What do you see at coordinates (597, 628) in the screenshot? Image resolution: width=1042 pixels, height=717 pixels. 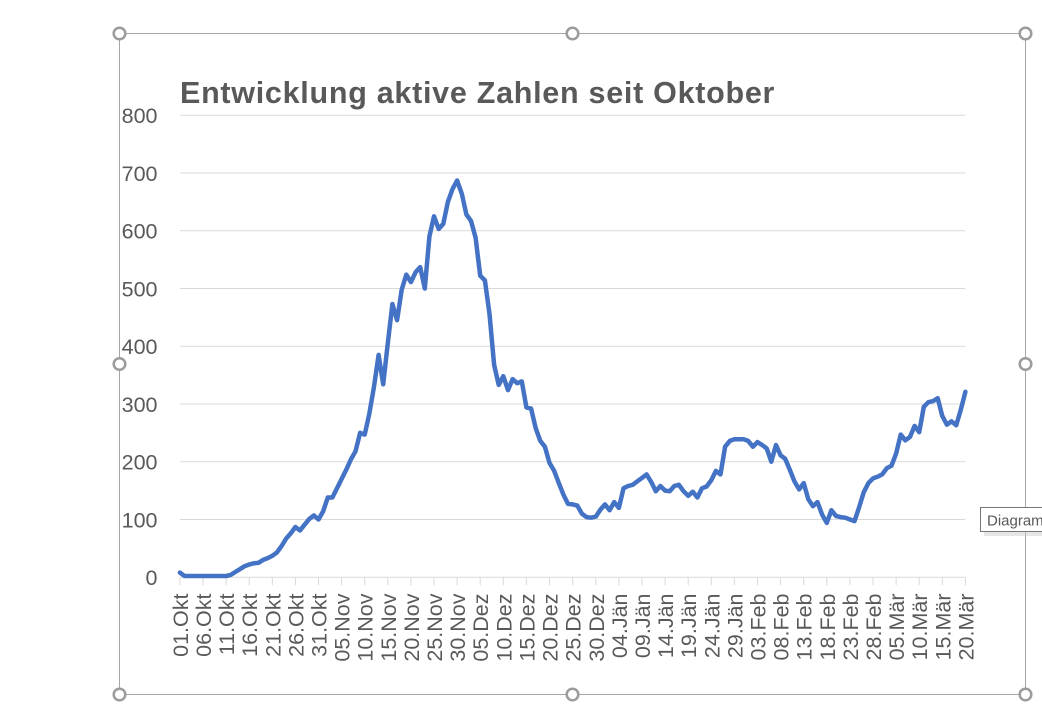 I see `svg-text: 30.Dez` at bounding box center [597, 628].